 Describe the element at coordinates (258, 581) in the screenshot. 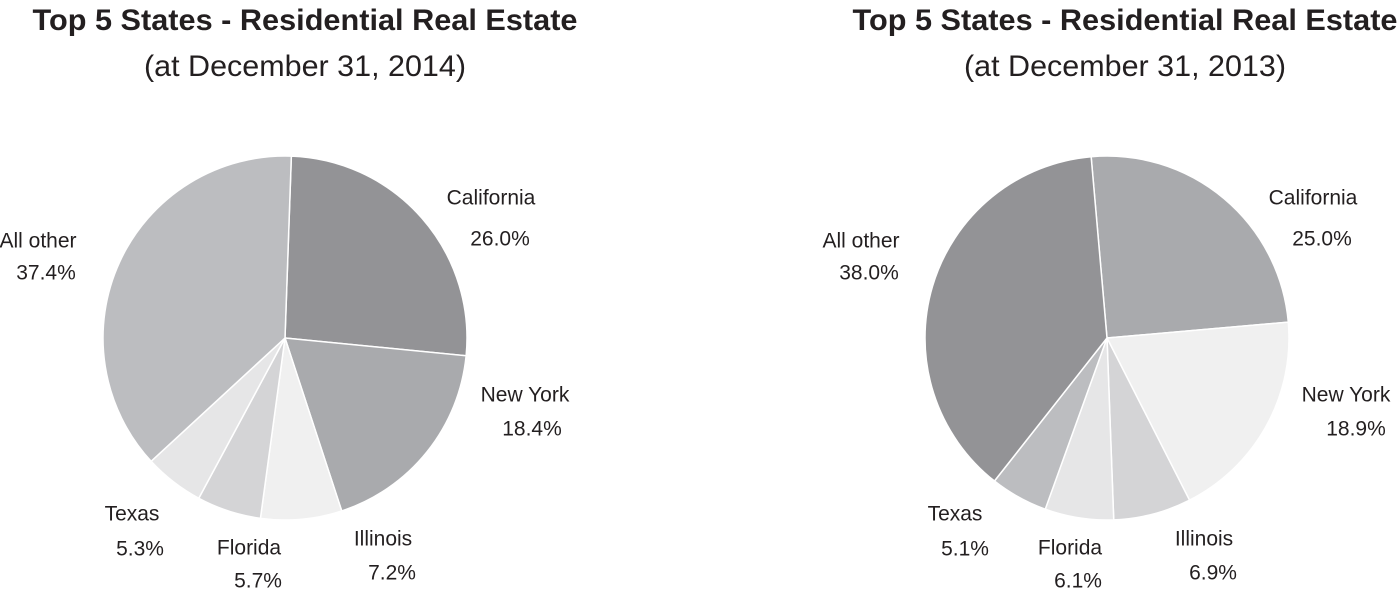

I see `slice-value-label: 5.7%` at that location.